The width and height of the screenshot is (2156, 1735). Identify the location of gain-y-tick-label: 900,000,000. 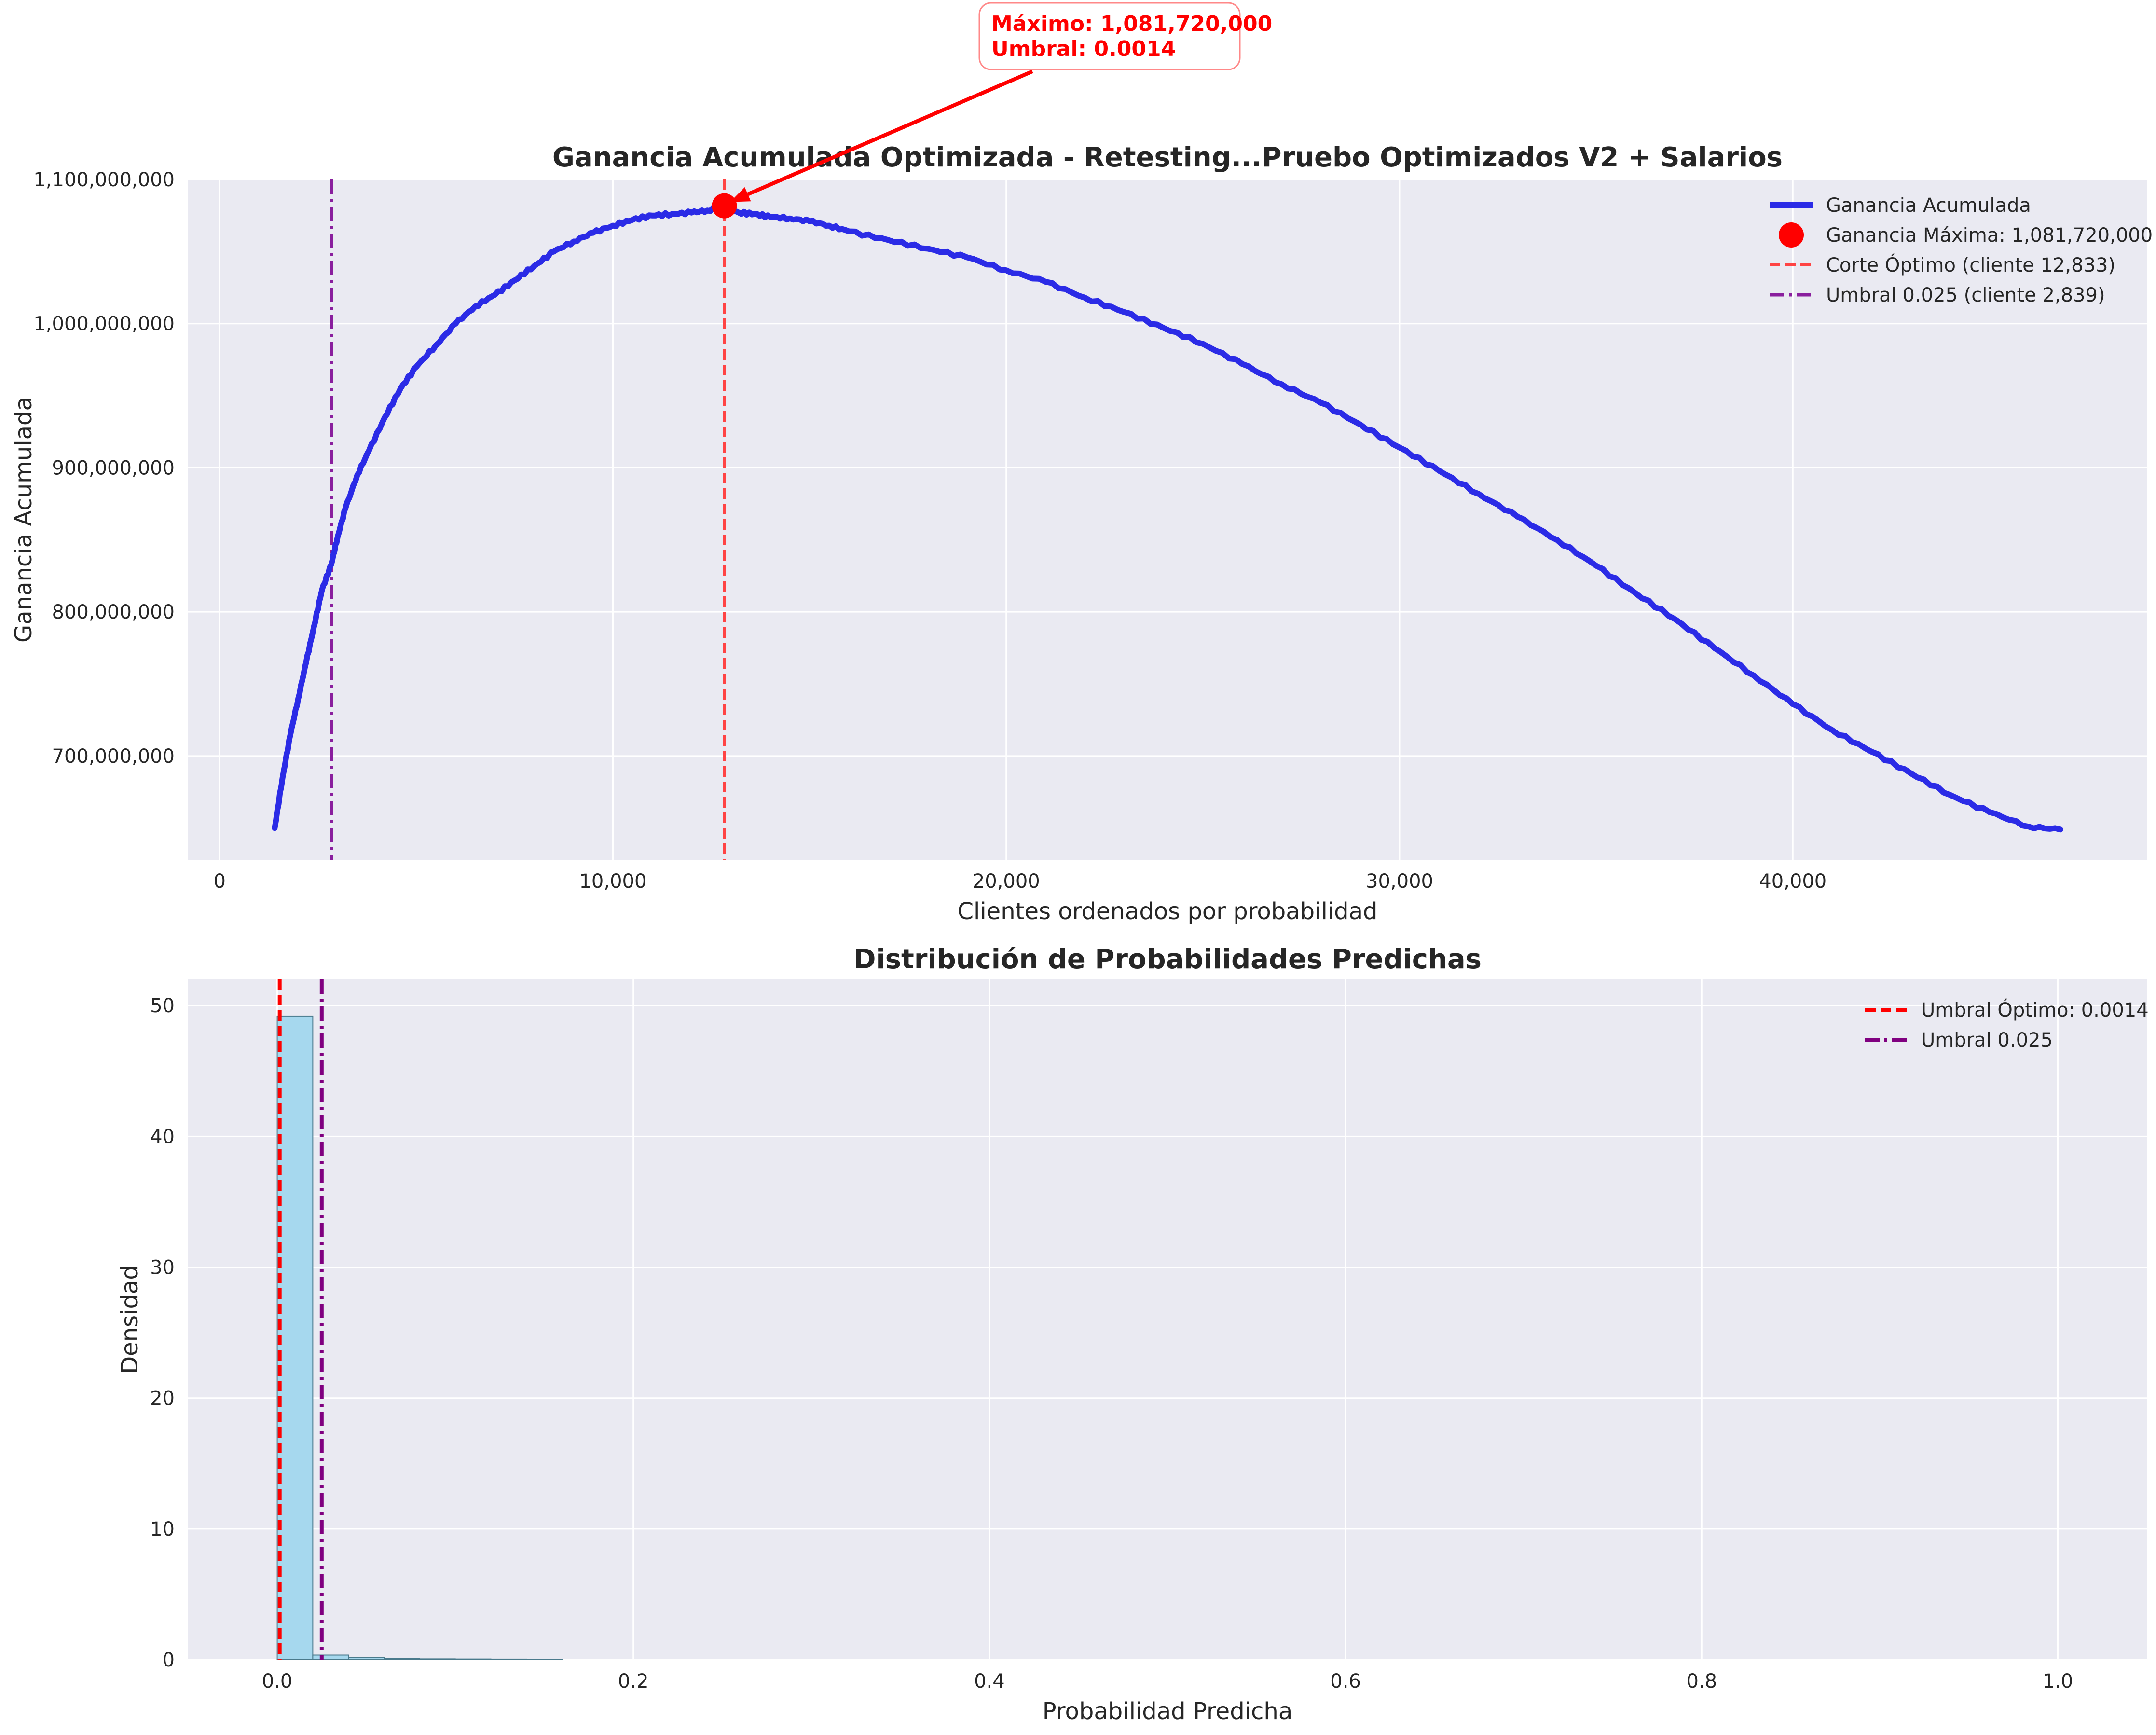
(113, 468).